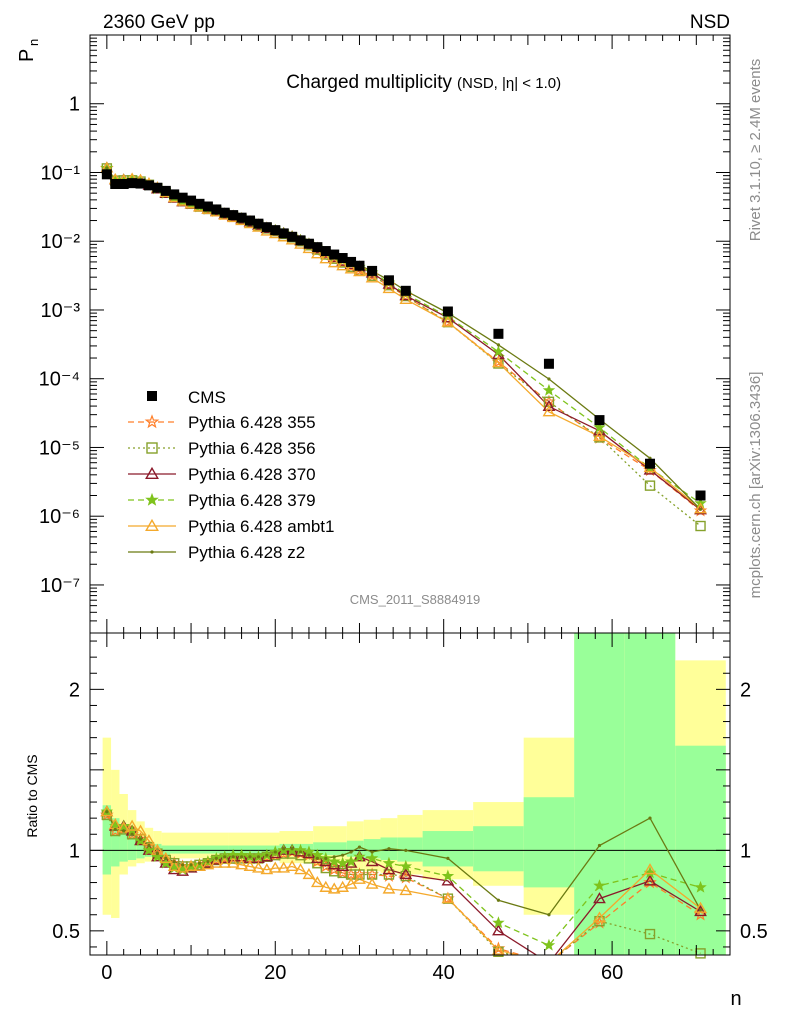 This screenshot has width=786, height=1024. I want to click on legend-label: Pythia 6.428 z2, so click(246, 552).